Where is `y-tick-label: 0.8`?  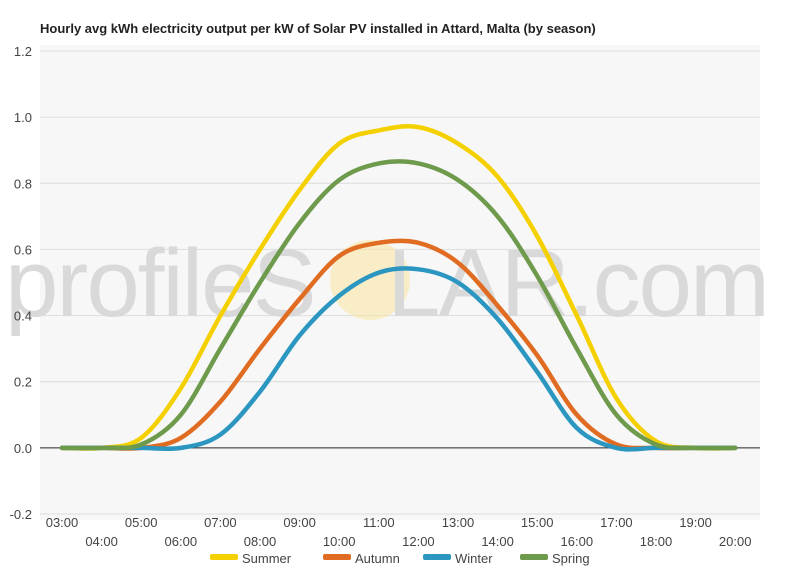
y-tick-label: 0.8 is located at coordinates (23, 183).